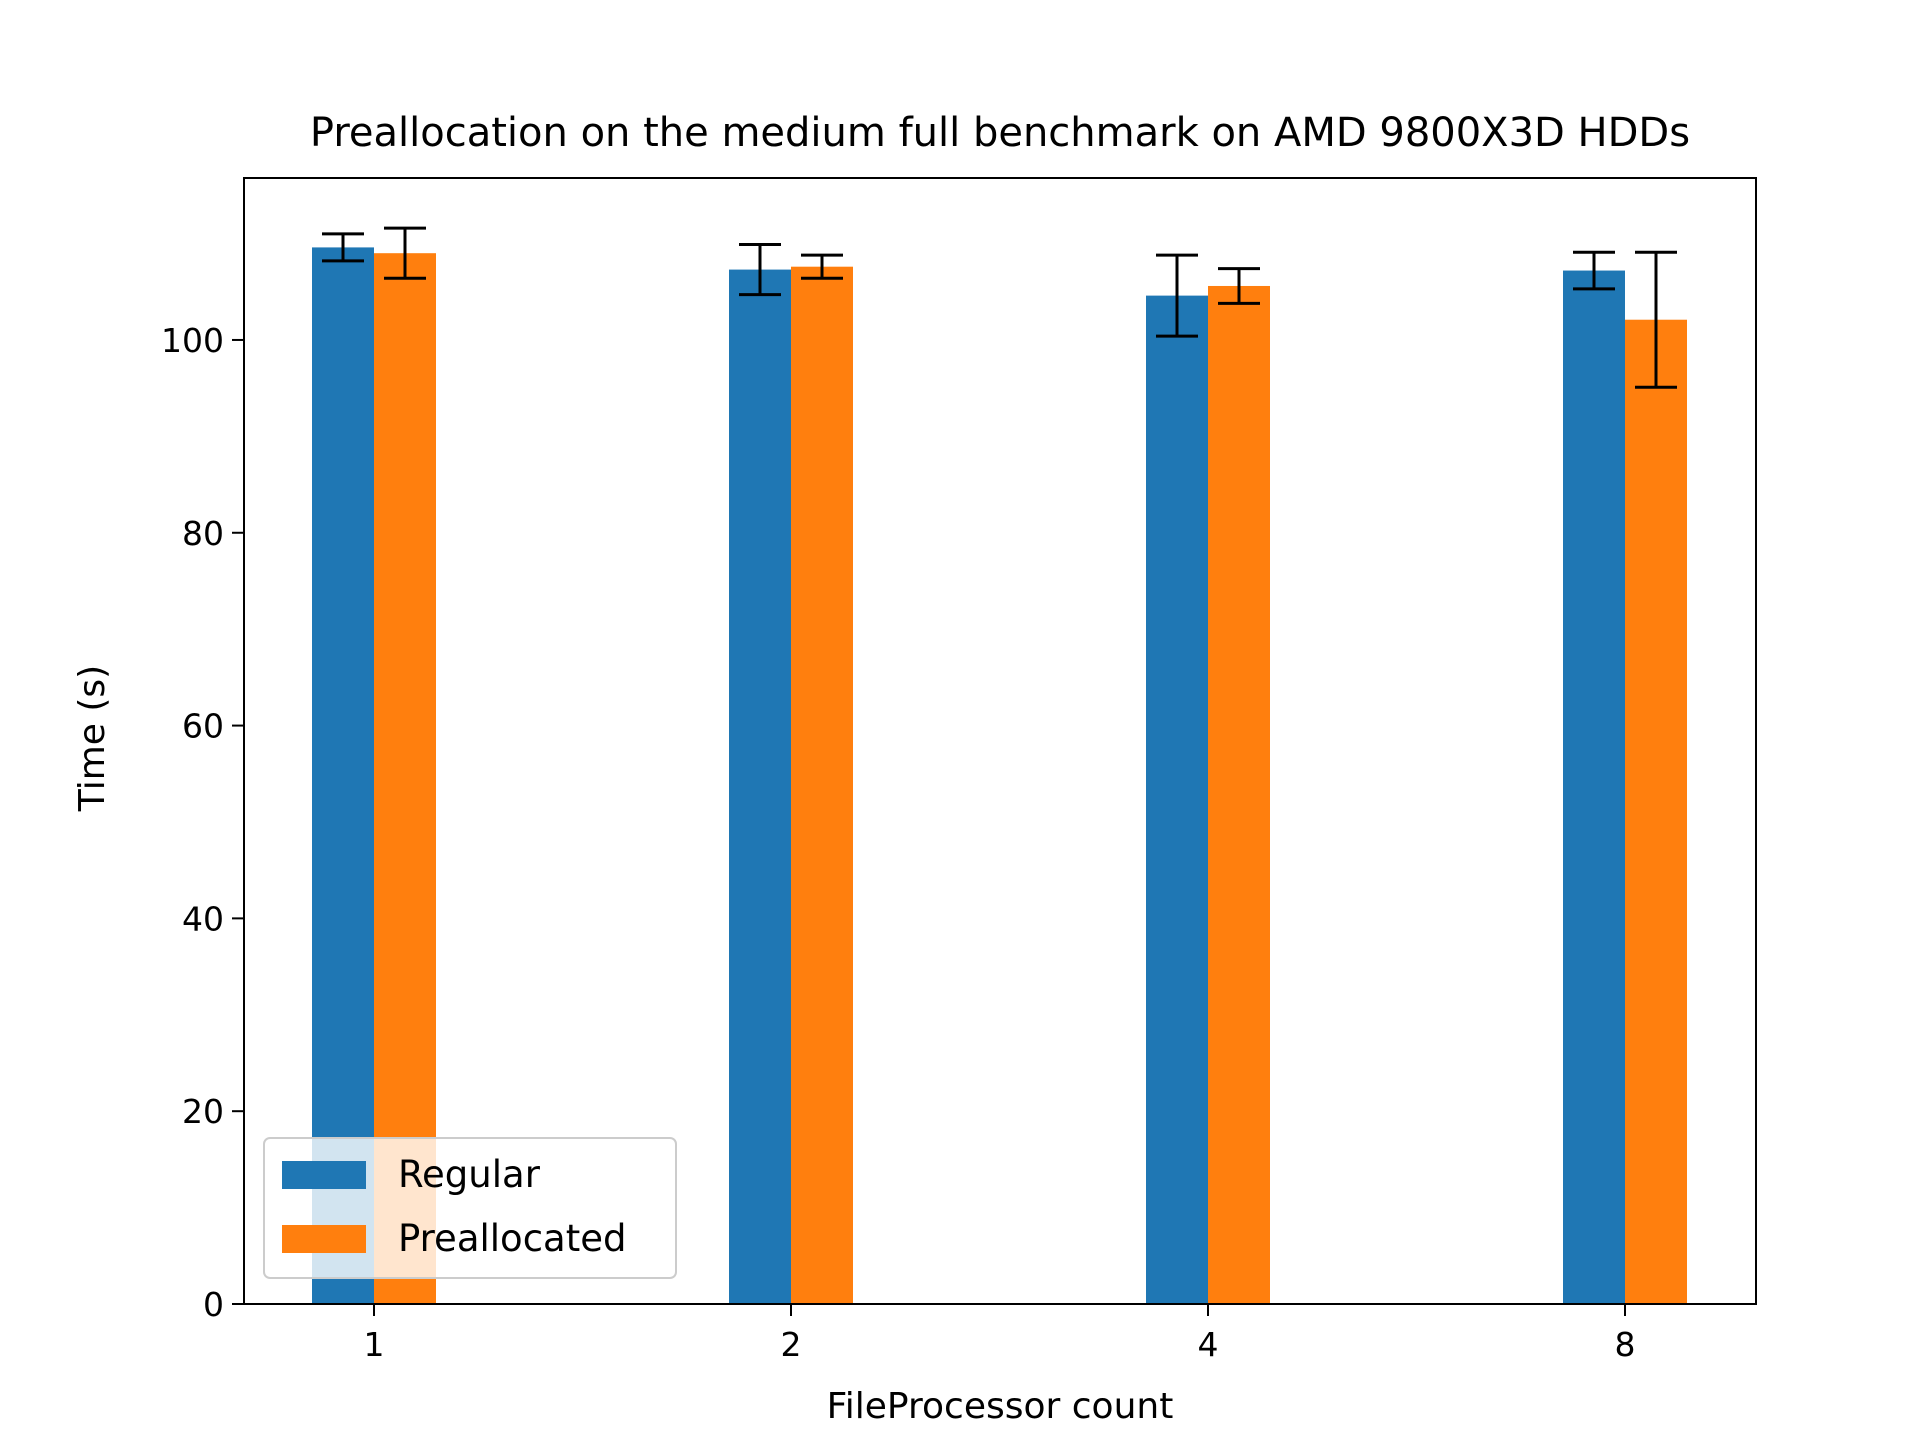  Describe the element at coordinates (1208, 1344) in the screenshot. I see `x-tick-label: 4` at that location.